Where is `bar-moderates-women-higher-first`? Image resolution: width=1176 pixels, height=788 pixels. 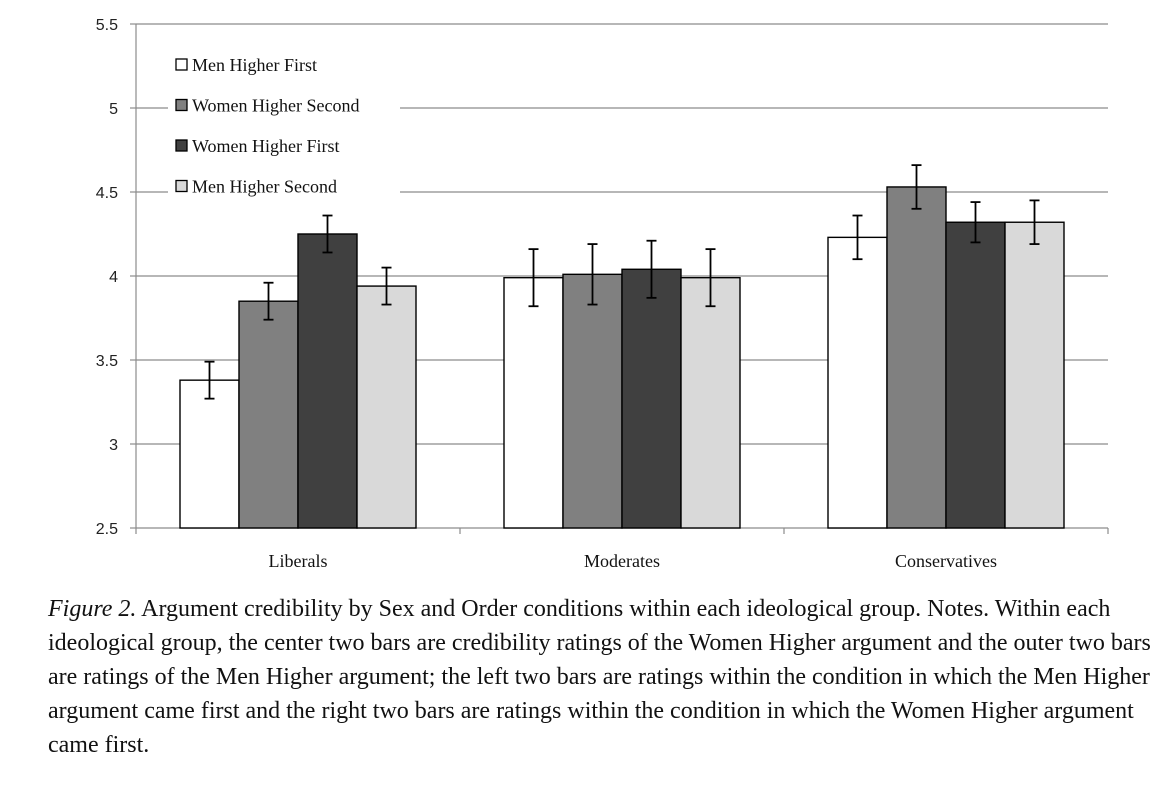
bar-moderates-women-higher-first is located at coordinates (651, 398).